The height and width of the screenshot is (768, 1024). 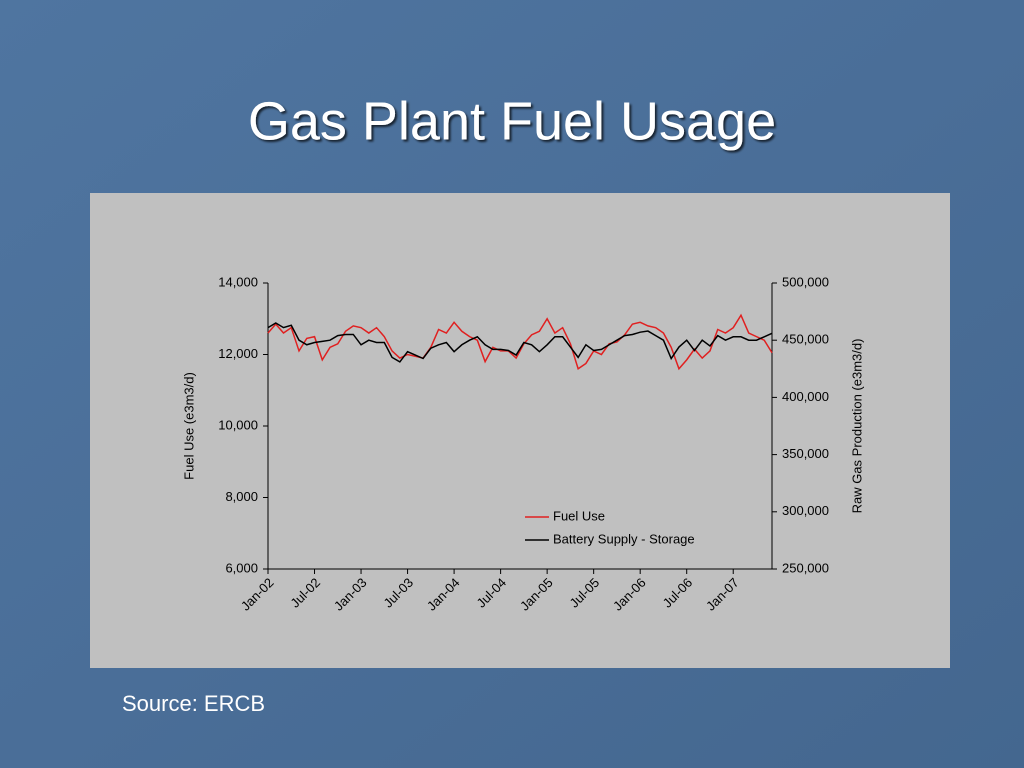 What do you see at coordinates (805, 453) in the screenshot?
I see `y2-tick-label: 350,000` at bounding box center [805, 453].